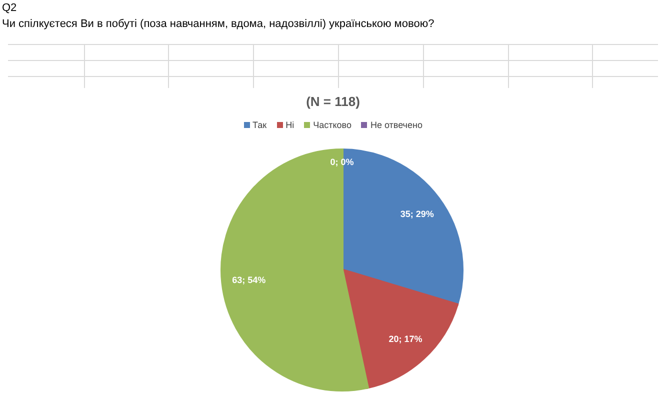  I want to click on text: Чи спілкуєтеся Ви в побуті (поза навчанням, вдома, надозвіллі) українською мовою?, so click(218, 24).